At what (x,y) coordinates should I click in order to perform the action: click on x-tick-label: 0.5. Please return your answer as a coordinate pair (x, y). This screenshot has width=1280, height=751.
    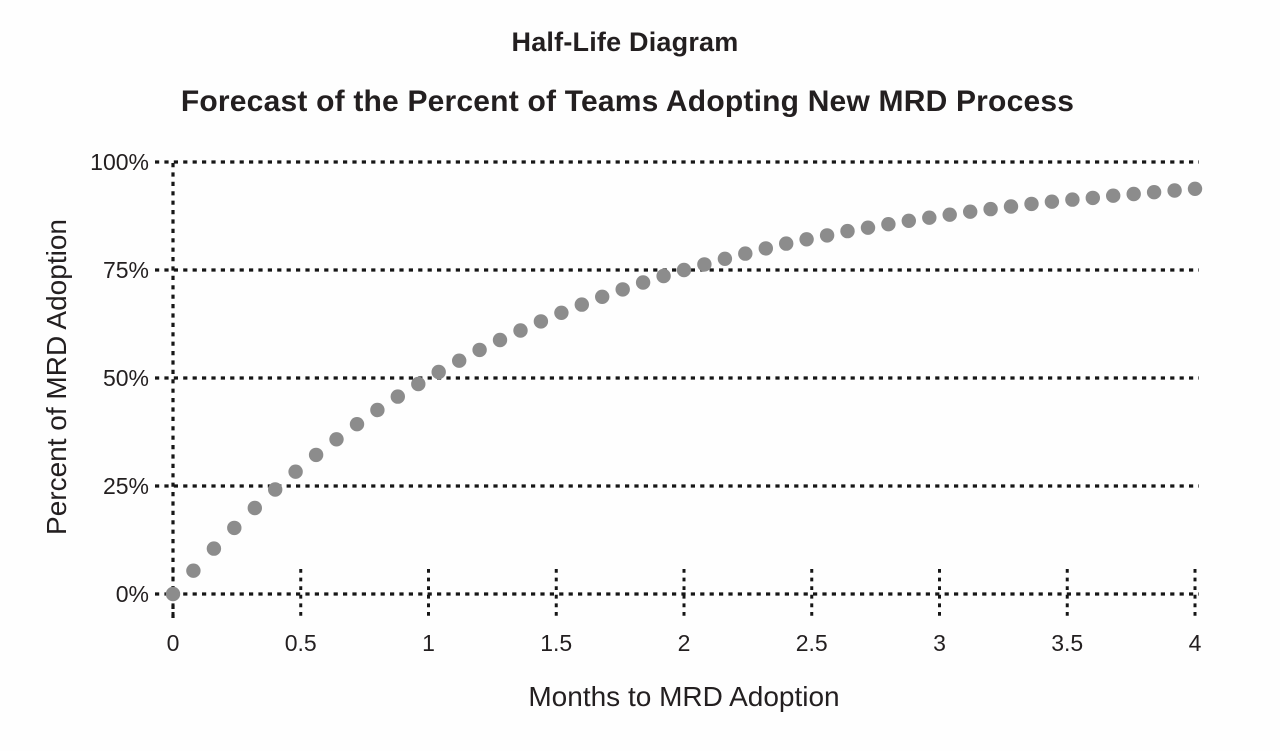
    Looking at the image, I should click on (301, 643).